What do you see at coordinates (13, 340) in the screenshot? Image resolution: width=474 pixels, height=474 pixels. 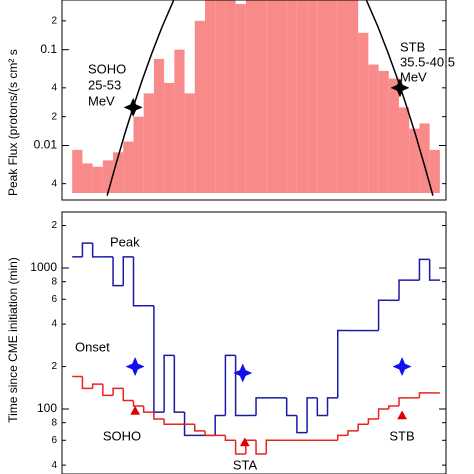 I see `y-axis-label: Time since CME initiation (min)` at bounding box center [13, 340].